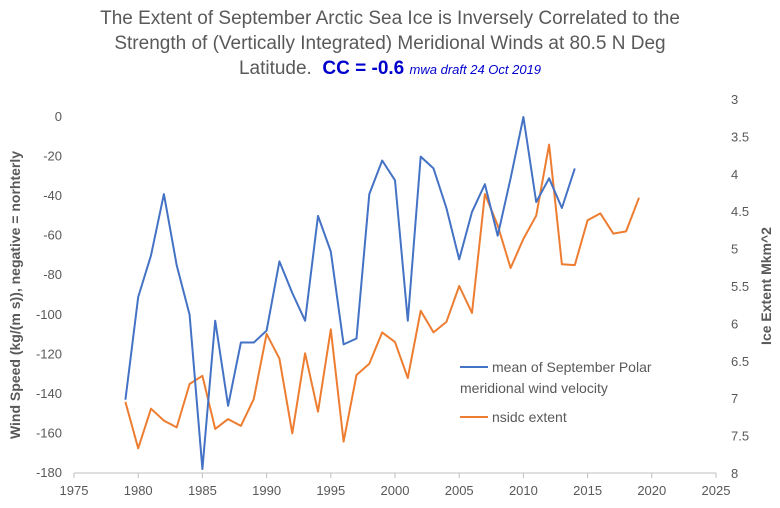  What do you see at coordinates (275, 68) in the screenshot?
I see `title-line-3-text: Latitude.` at bounding box center [275, 68].